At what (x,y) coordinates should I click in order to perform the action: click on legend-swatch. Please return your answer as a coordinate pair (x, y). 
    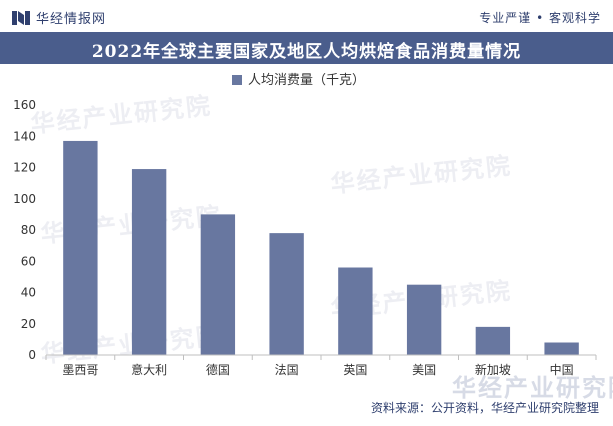
    Looking at the image, I should click on (237, 80).